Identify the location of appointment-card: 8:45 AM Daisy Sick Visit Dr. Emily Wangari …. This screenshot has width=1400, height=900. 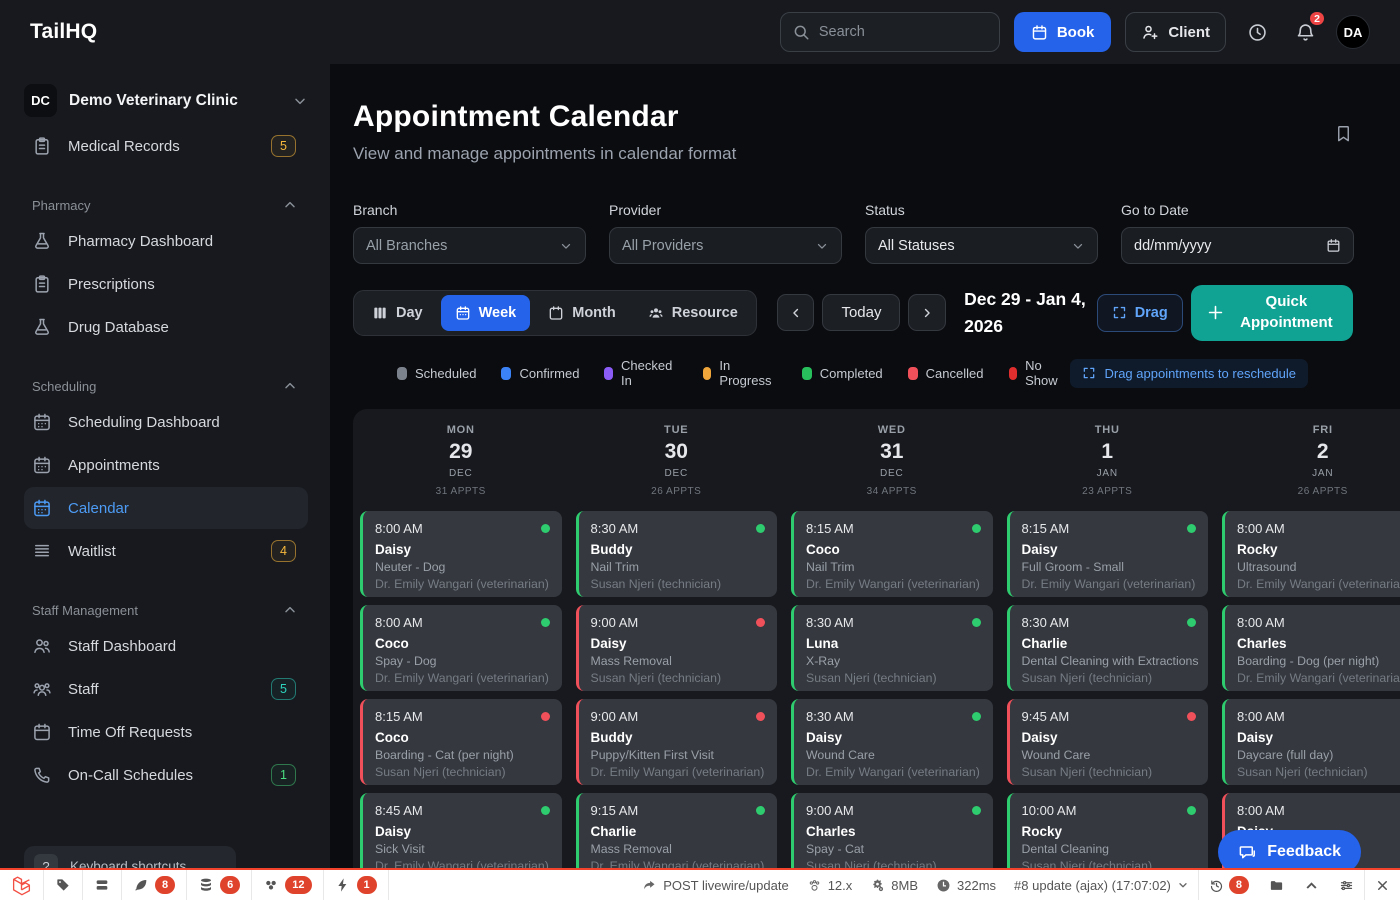
(461, 836).